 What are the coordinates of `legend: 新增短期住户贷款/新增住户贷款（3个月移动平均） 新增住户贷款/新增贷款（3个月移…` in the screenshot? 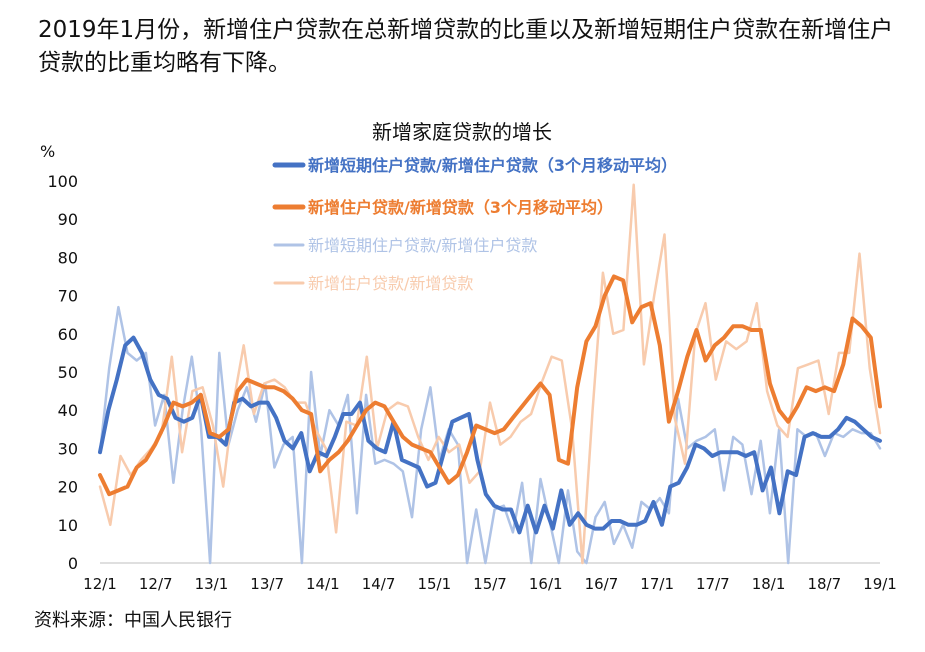 It's located at (474, 224).